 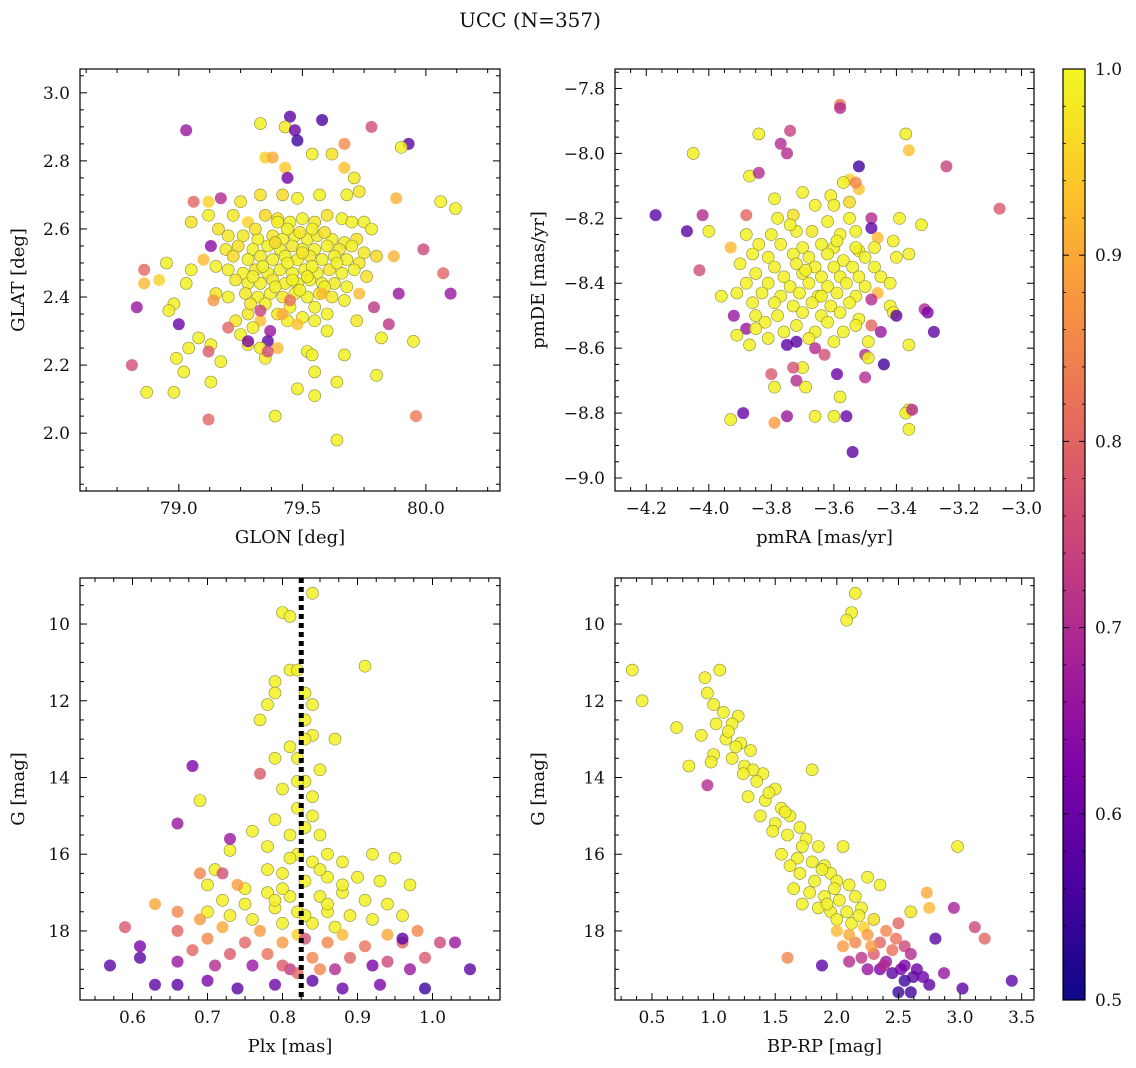 I want to click on scatter-points-plx-g, so click(x=290, y=790).